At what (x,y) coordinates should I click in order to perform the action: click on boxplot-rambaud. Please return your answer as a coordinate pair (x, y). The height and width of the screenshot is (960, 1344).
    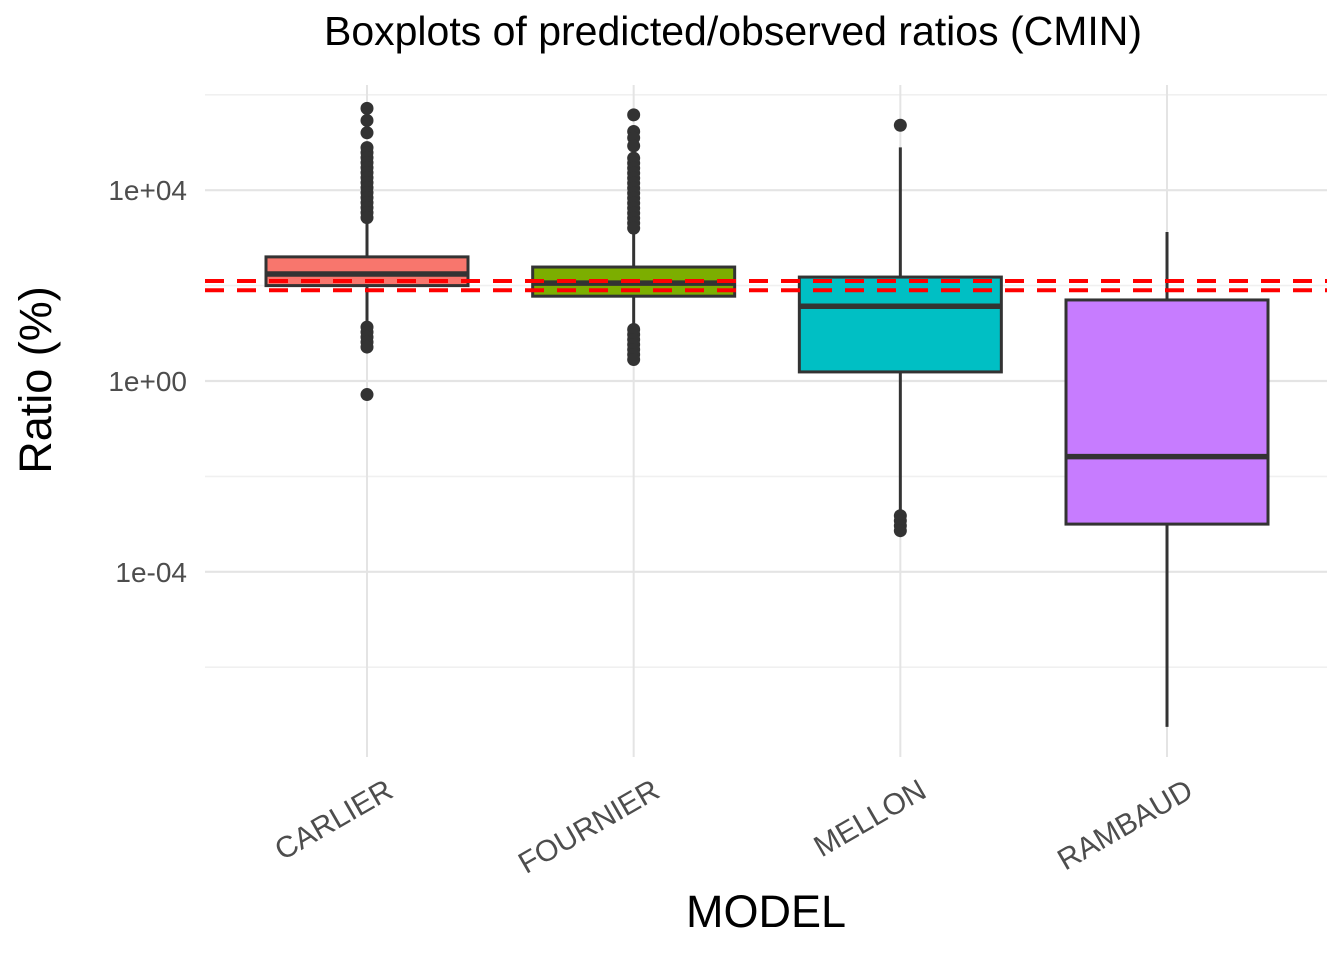
    Looking at the image, I should click on (1167, 479).